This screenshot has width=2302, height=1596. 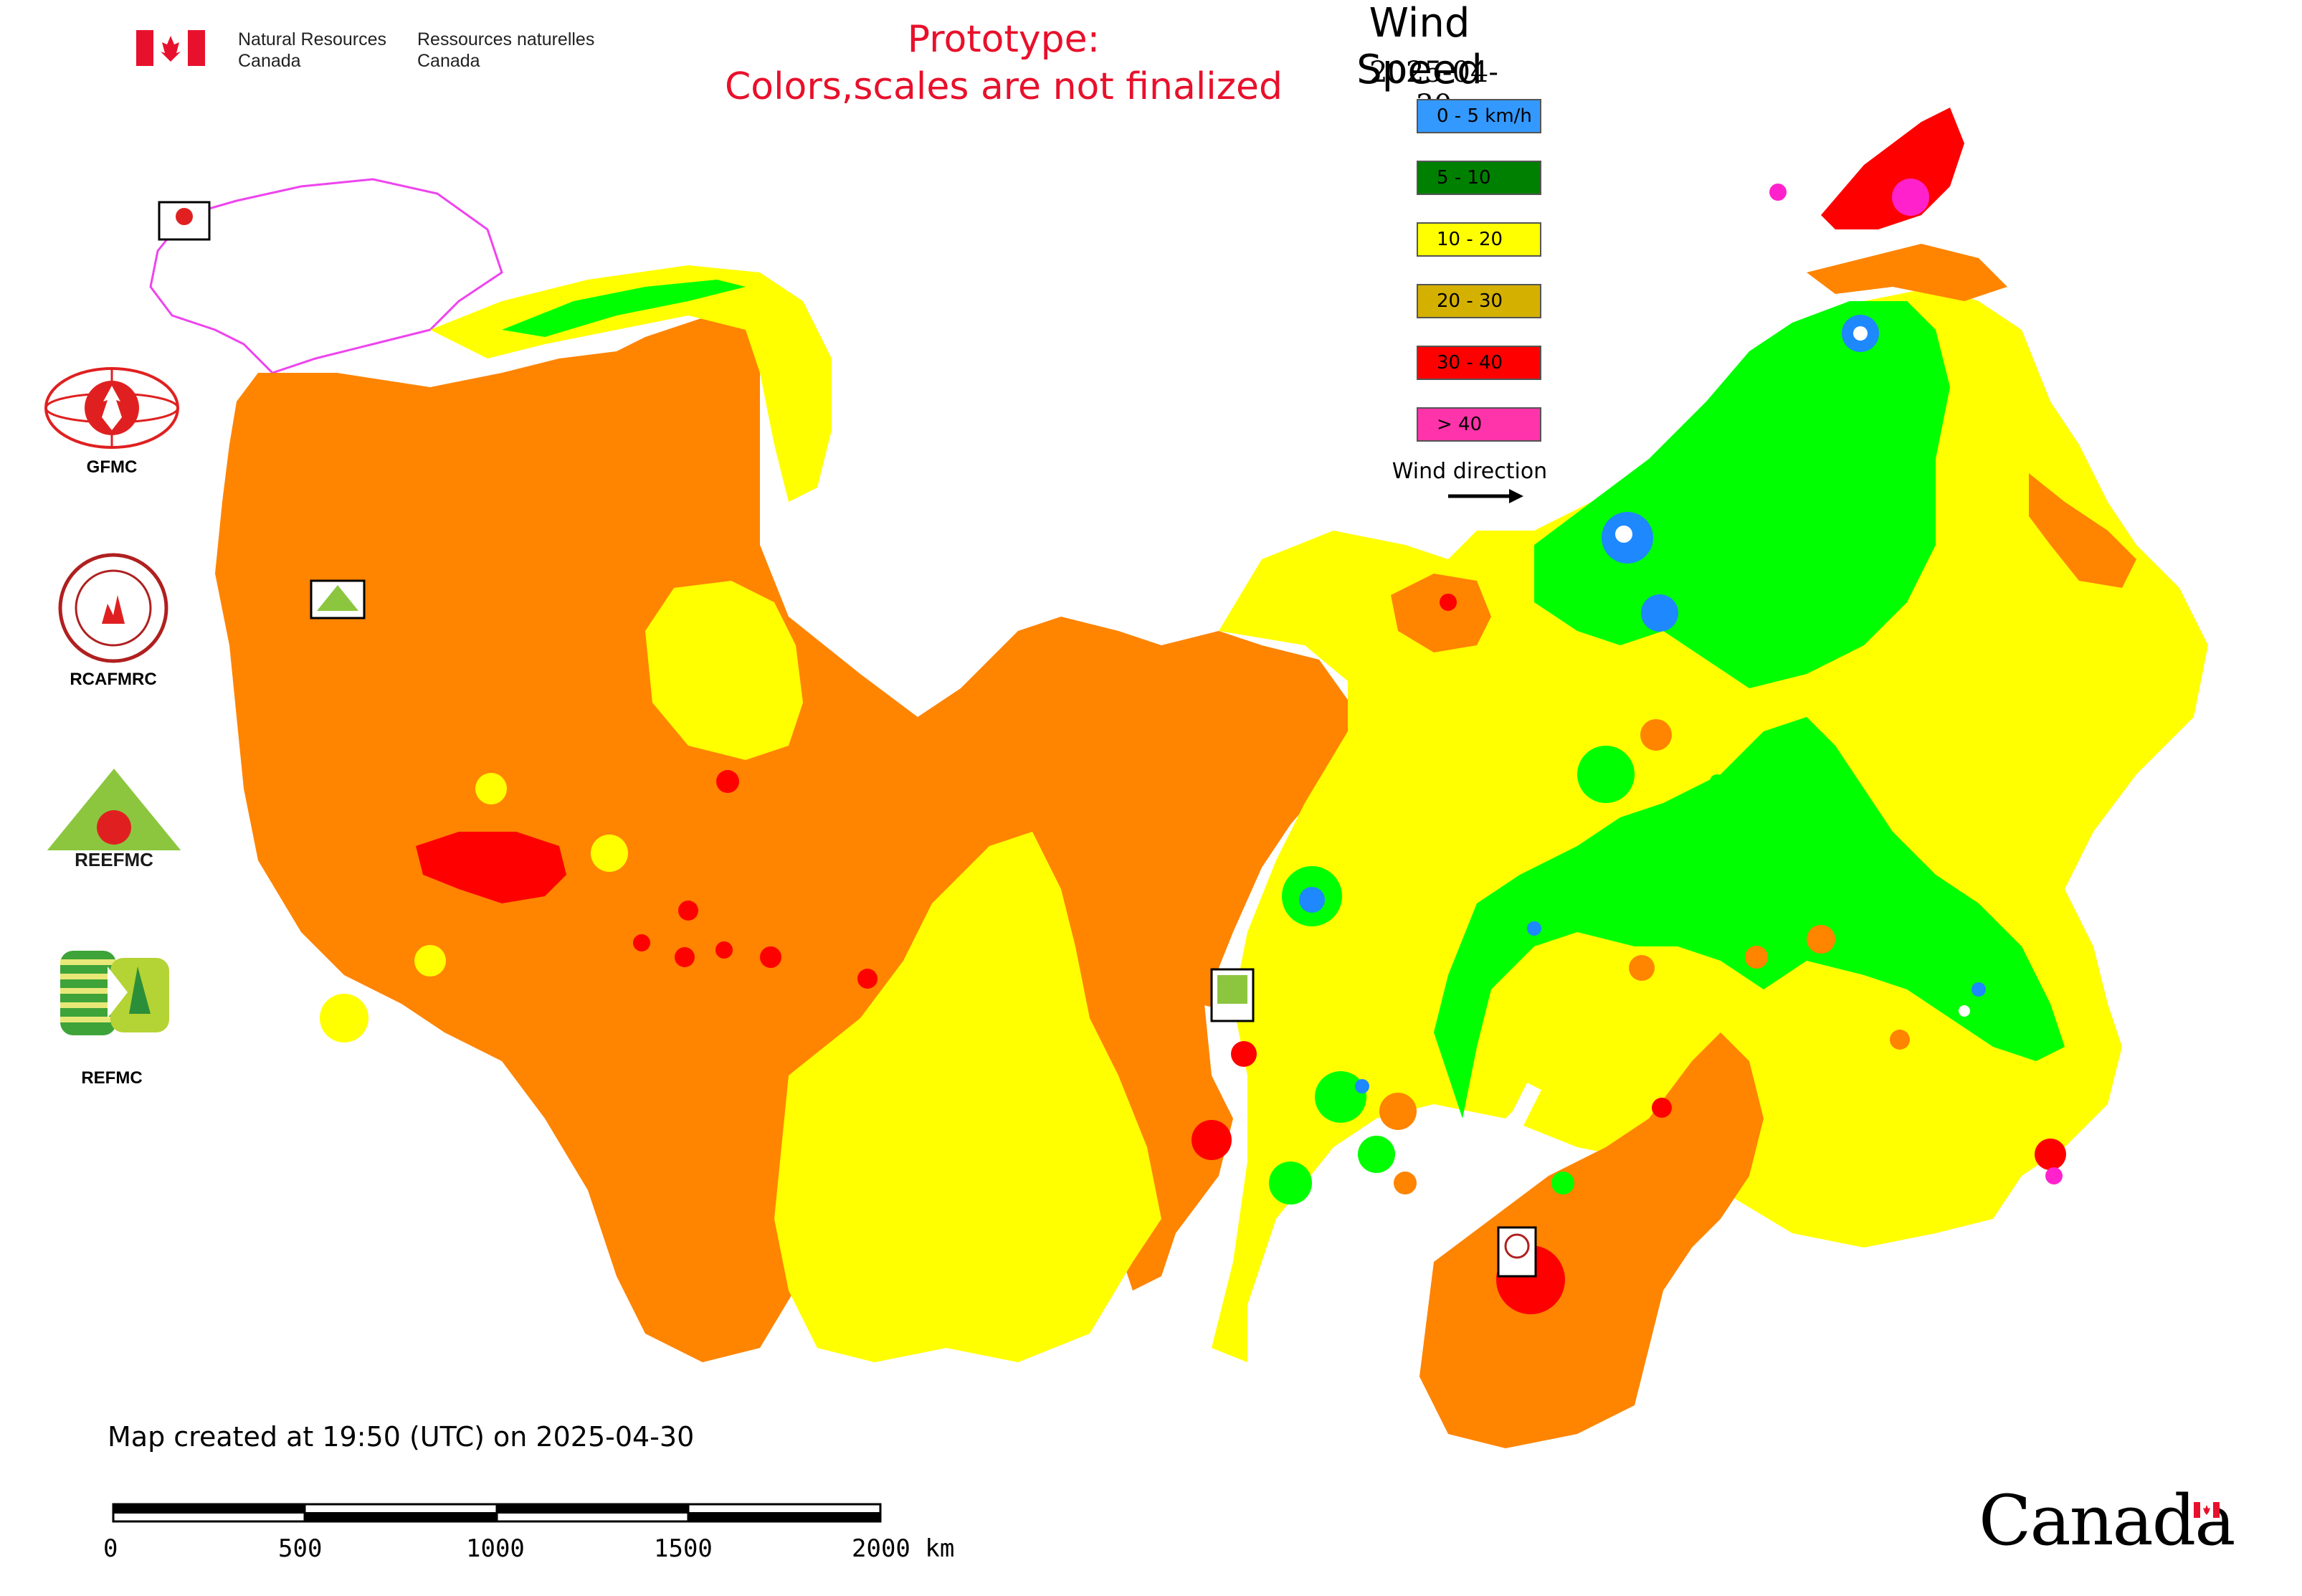 What do you see at coordinates (2082, 530) in the screenshot?
I see `region-orange-kamchatka` at bounding box center [2082, 530].